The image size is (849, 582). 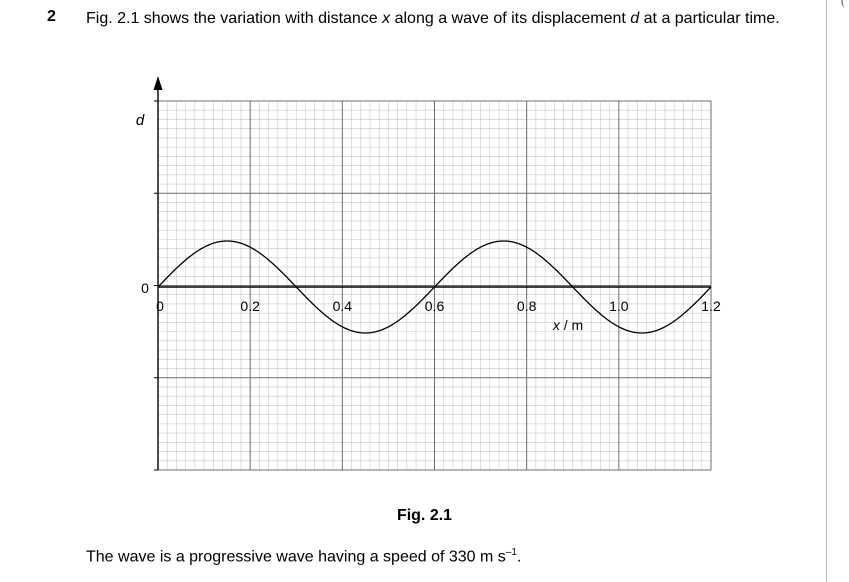 I want to click on y-axis-label: d, so click(x=140, y=120).